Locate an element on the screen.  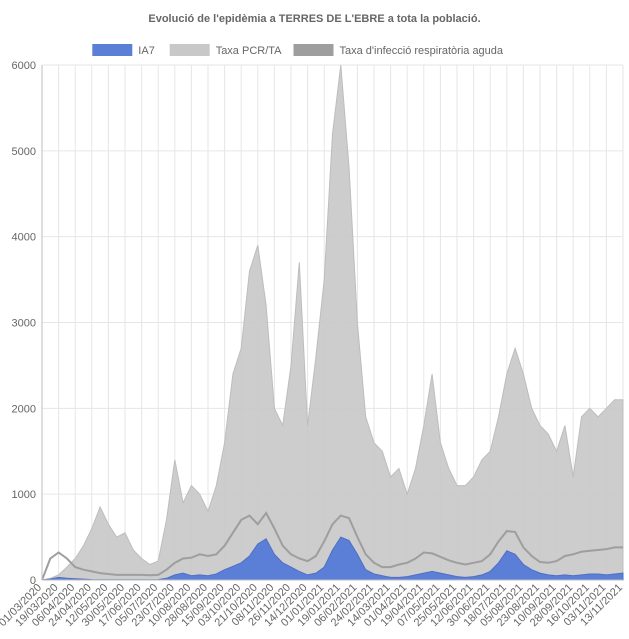
legend-item: Taxa d'infecció respiratòria aguda is located at coordinates (398, 50).